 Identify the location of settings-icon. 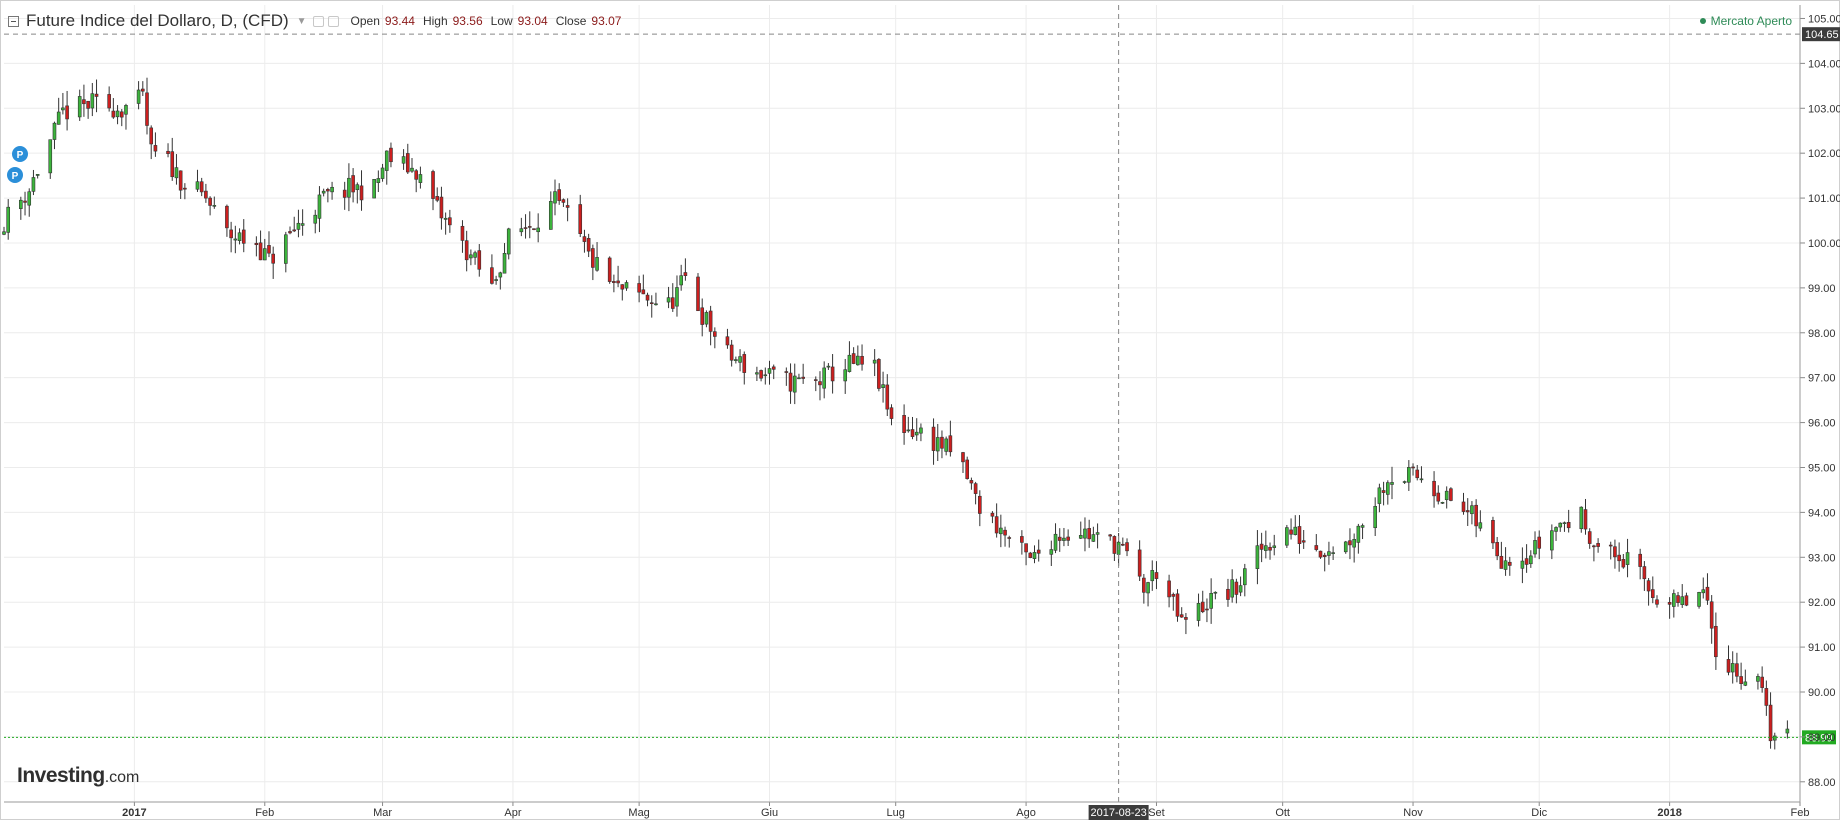
(318, 21).